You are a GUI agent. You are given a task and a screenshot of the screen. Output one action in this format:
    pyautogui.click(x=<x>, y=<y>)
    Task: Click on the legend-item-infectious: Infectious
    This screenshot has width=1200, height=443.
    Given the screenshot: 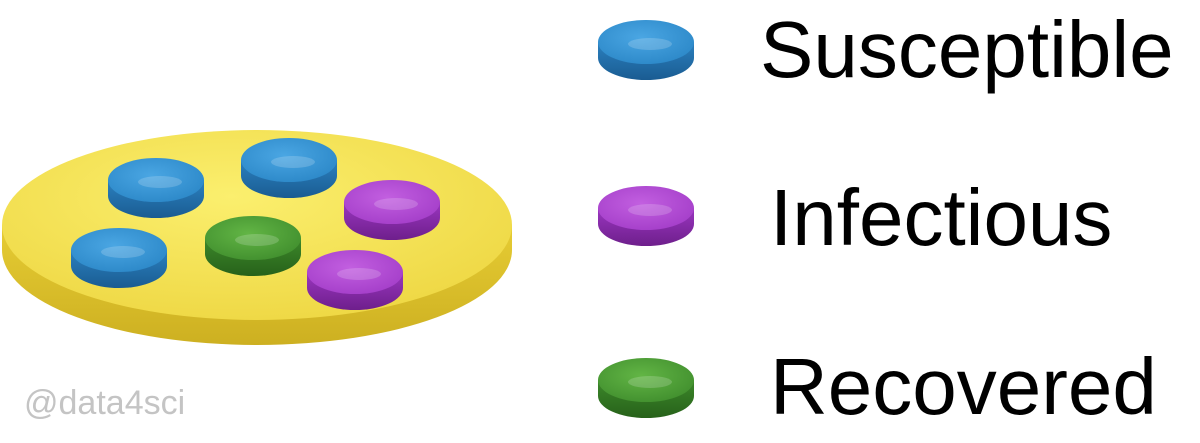 What is the action you would take?
    pyautogui.click(x=855, y=217)
    